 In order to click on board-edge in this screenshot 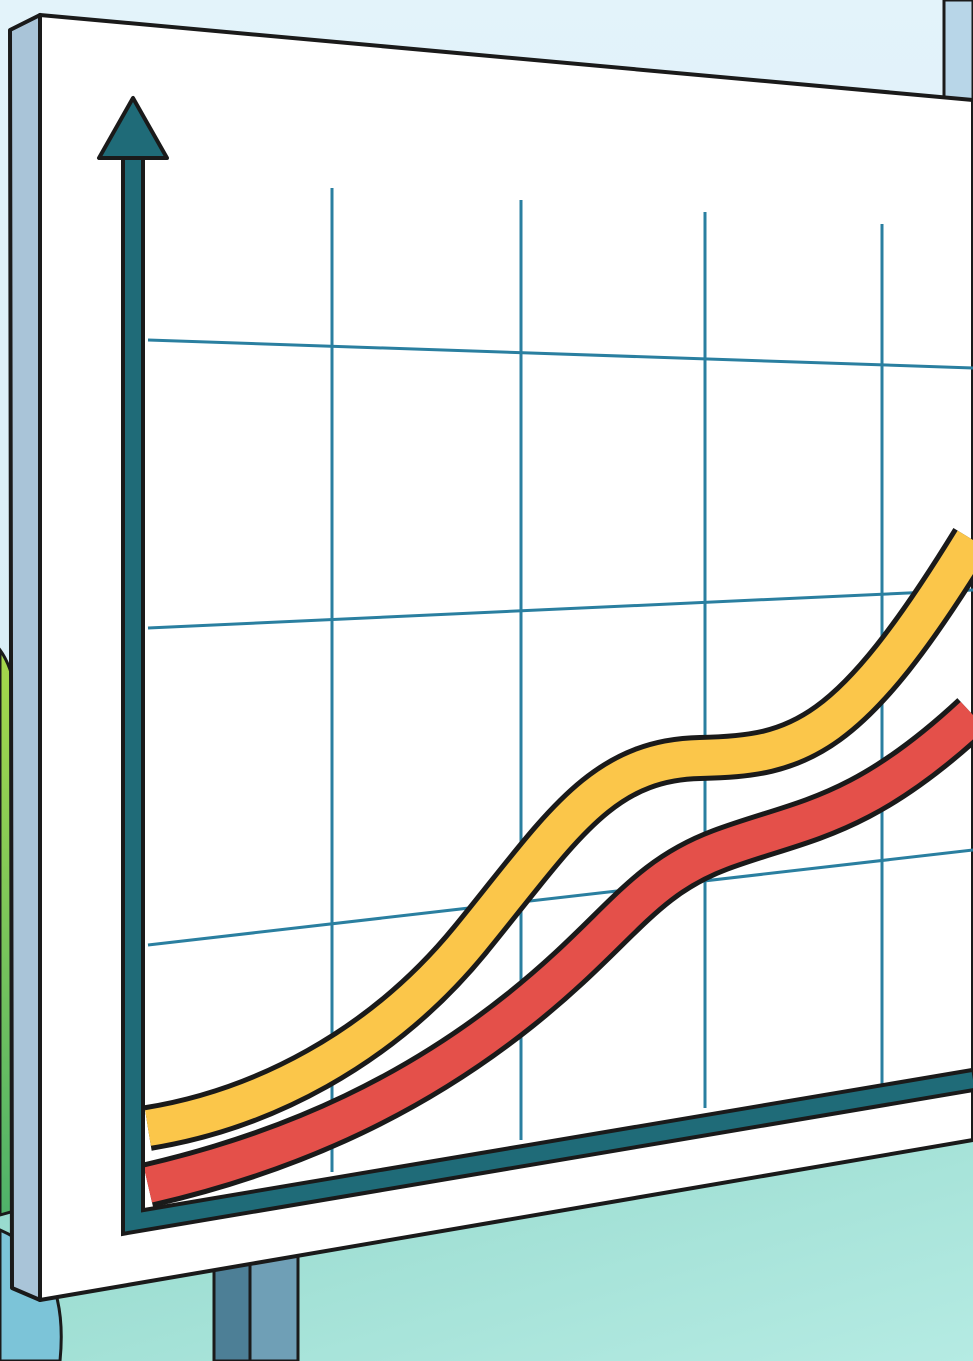, I will do `click(25, 657)`.